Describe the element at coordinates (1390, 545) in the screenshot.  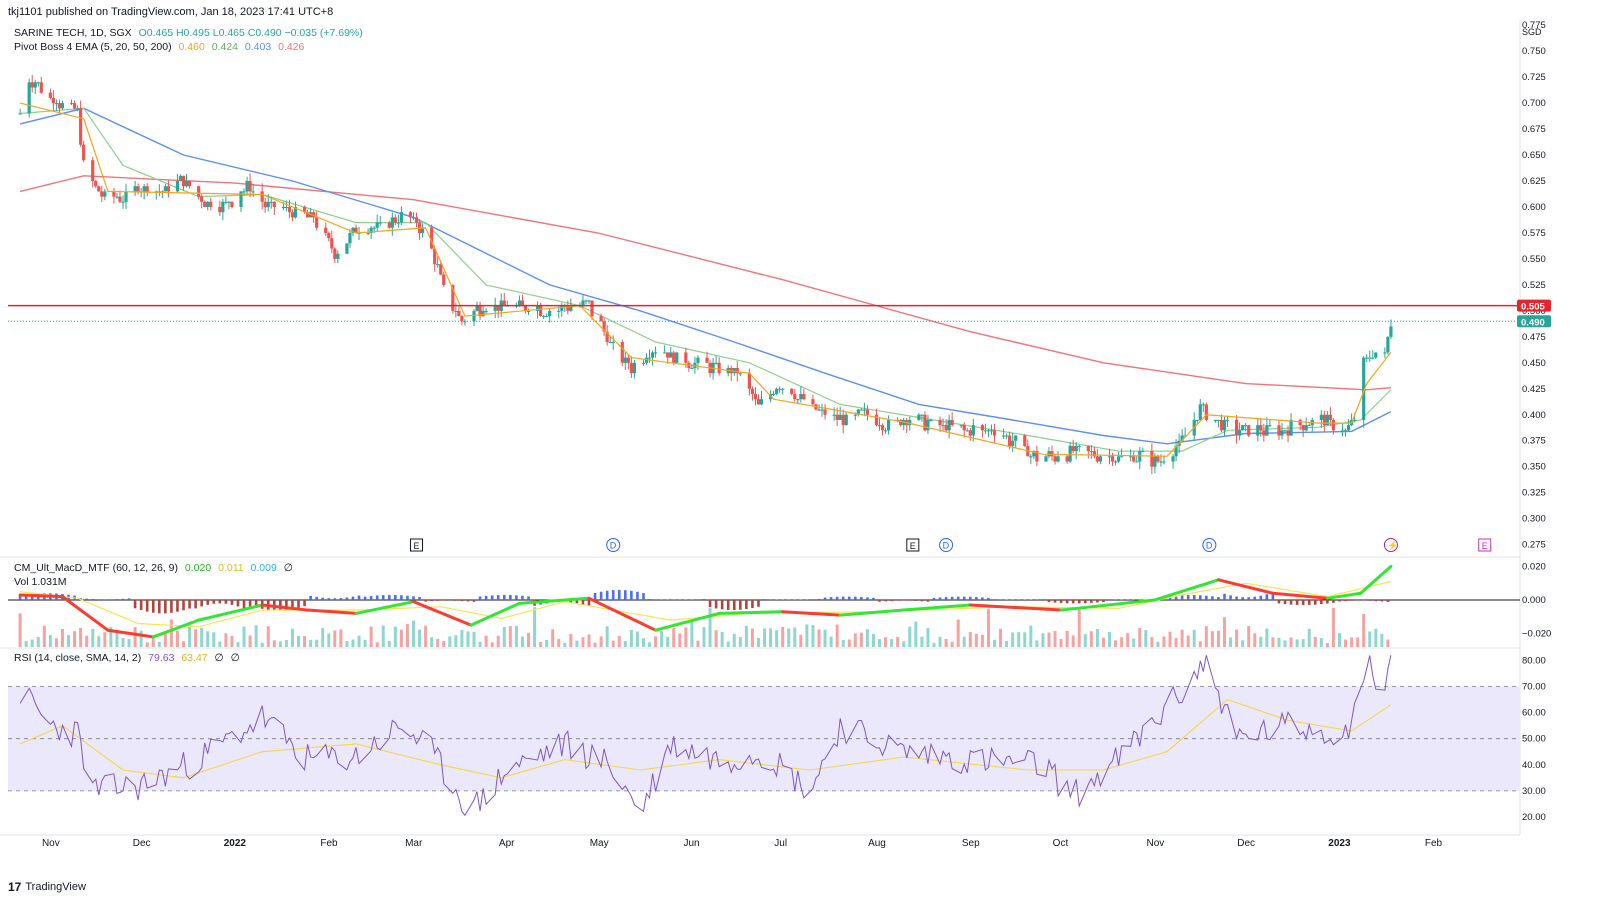
I see `split-marker` at that location.